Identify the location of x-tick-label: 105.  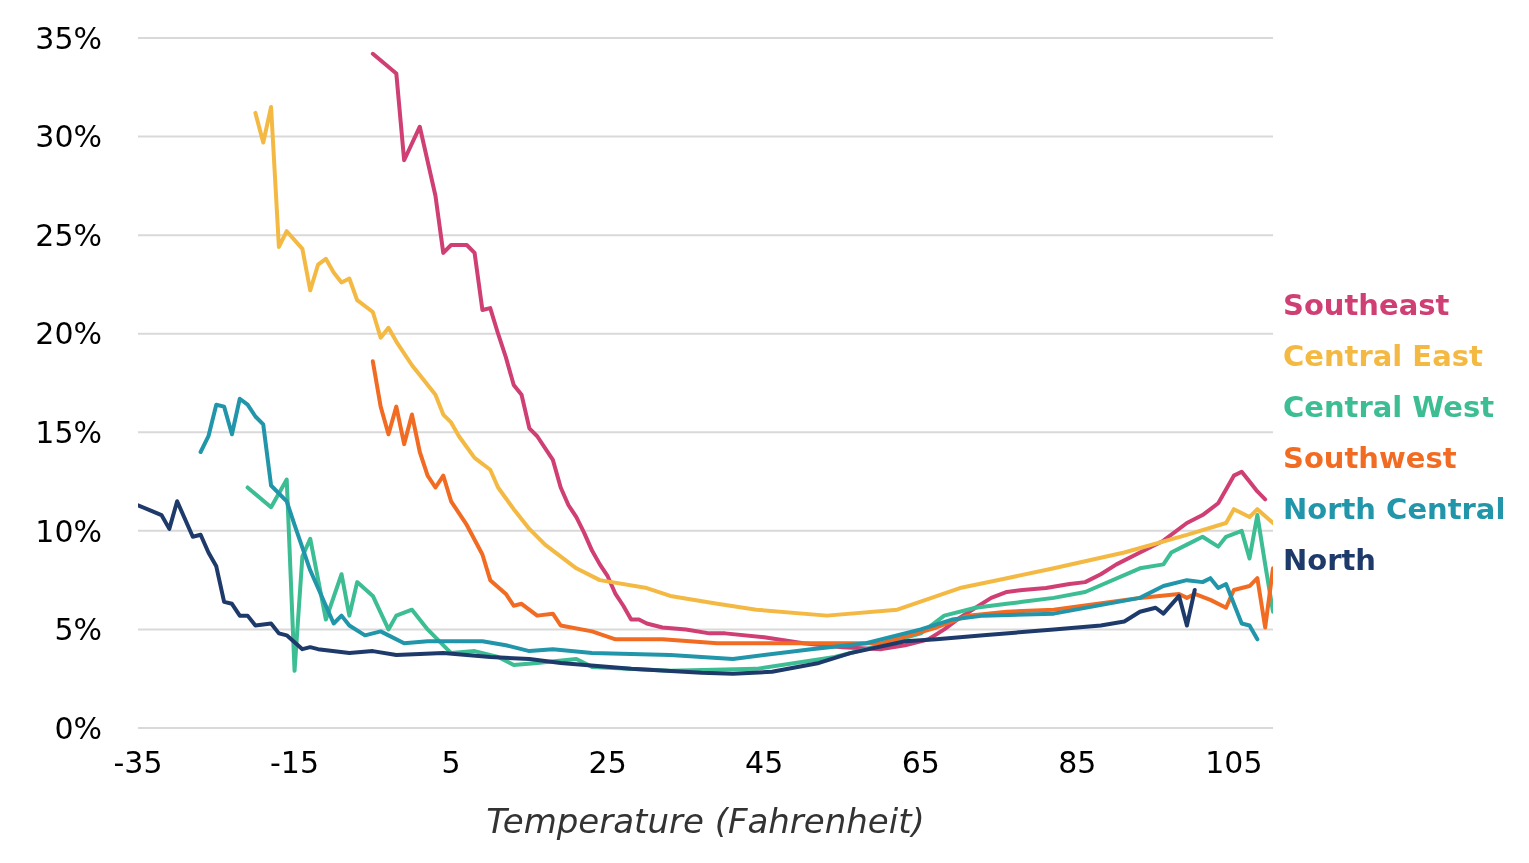
(1234, 763).